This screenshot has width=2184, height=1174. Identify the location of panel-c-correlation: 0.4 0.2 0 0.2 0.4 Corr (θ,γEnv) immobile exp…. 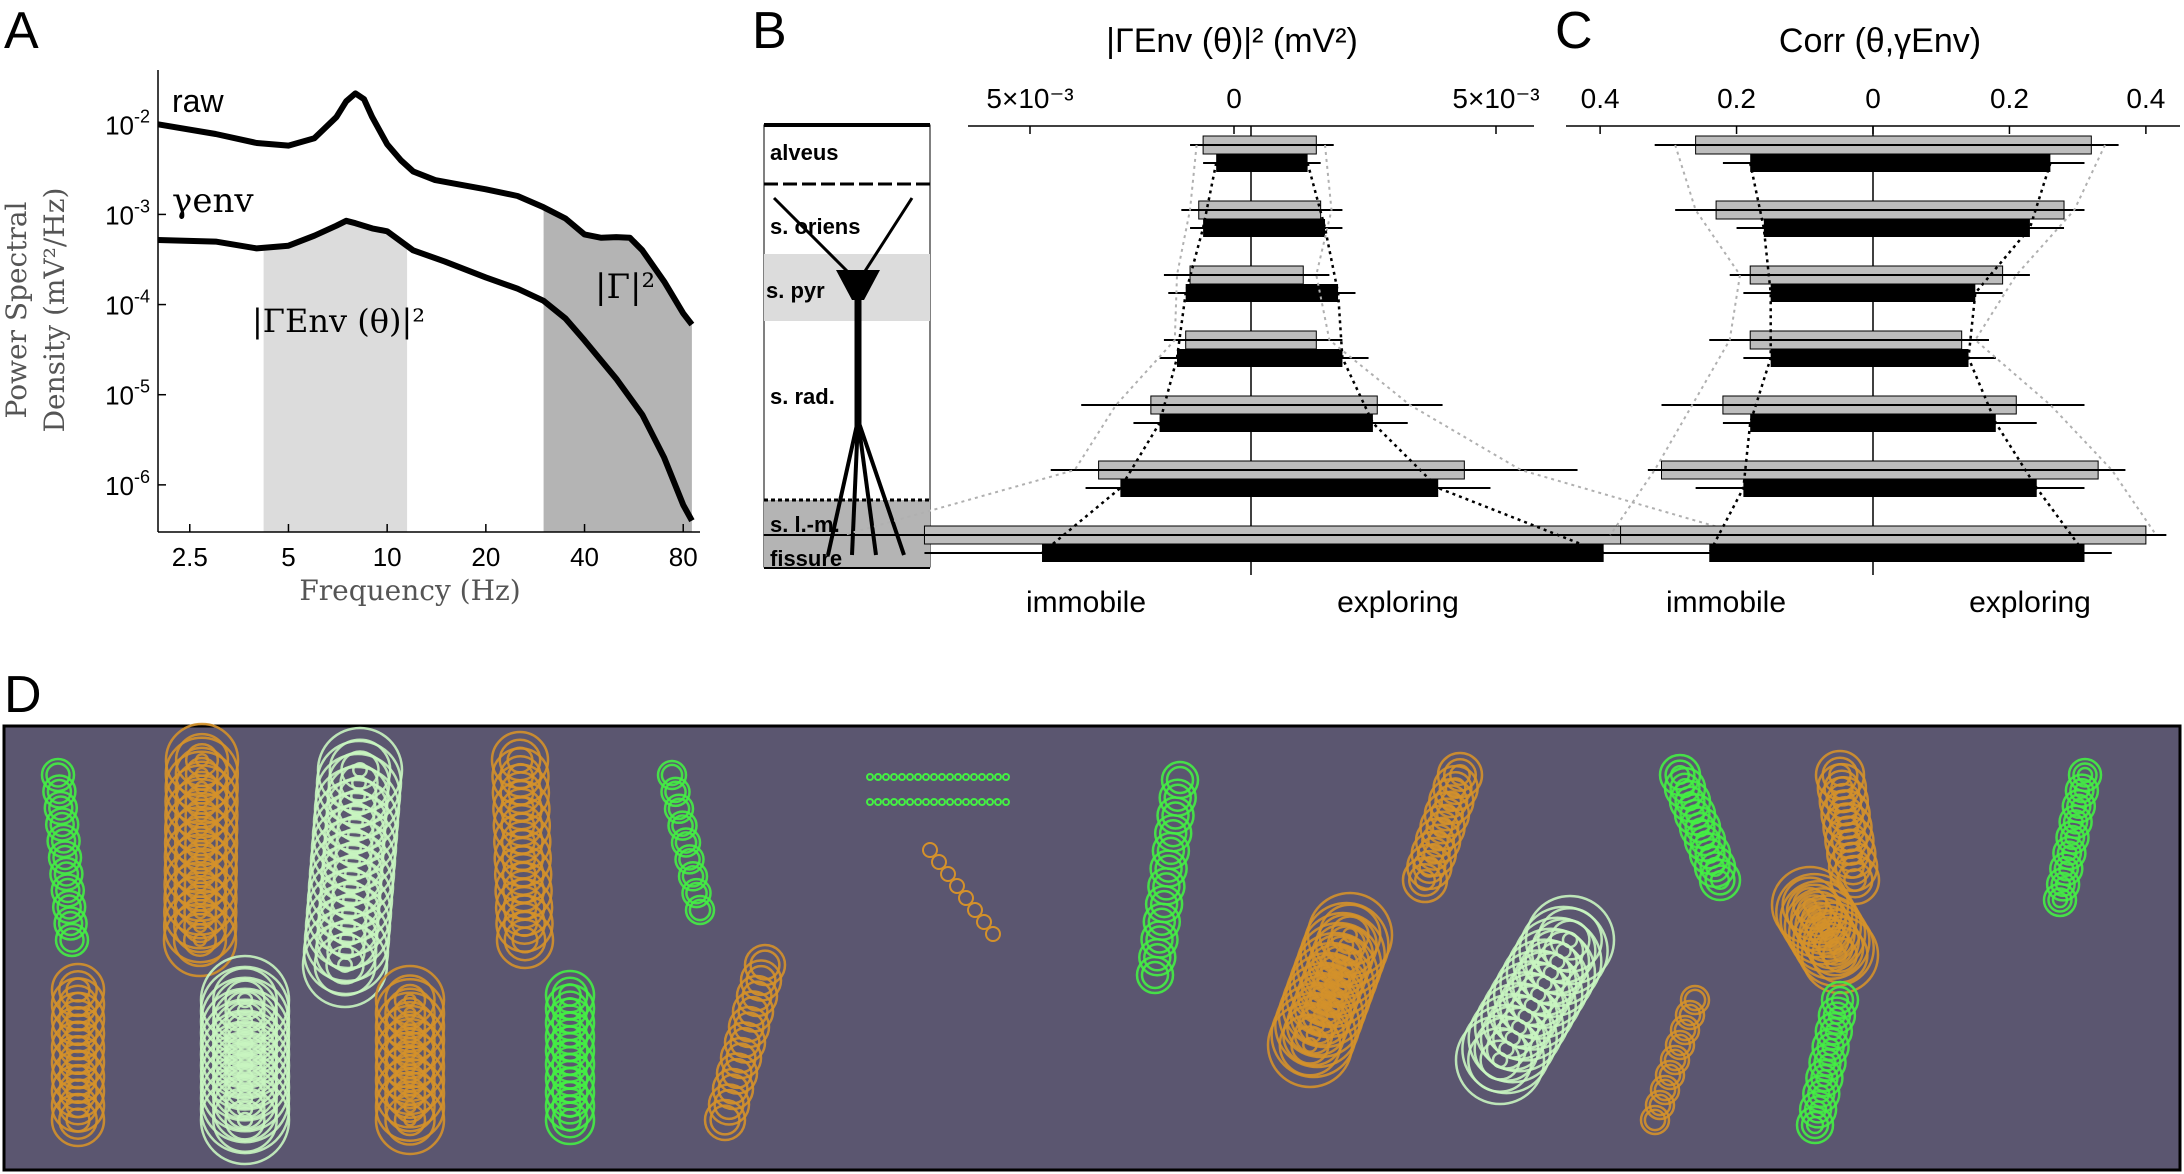
(1873, 320).